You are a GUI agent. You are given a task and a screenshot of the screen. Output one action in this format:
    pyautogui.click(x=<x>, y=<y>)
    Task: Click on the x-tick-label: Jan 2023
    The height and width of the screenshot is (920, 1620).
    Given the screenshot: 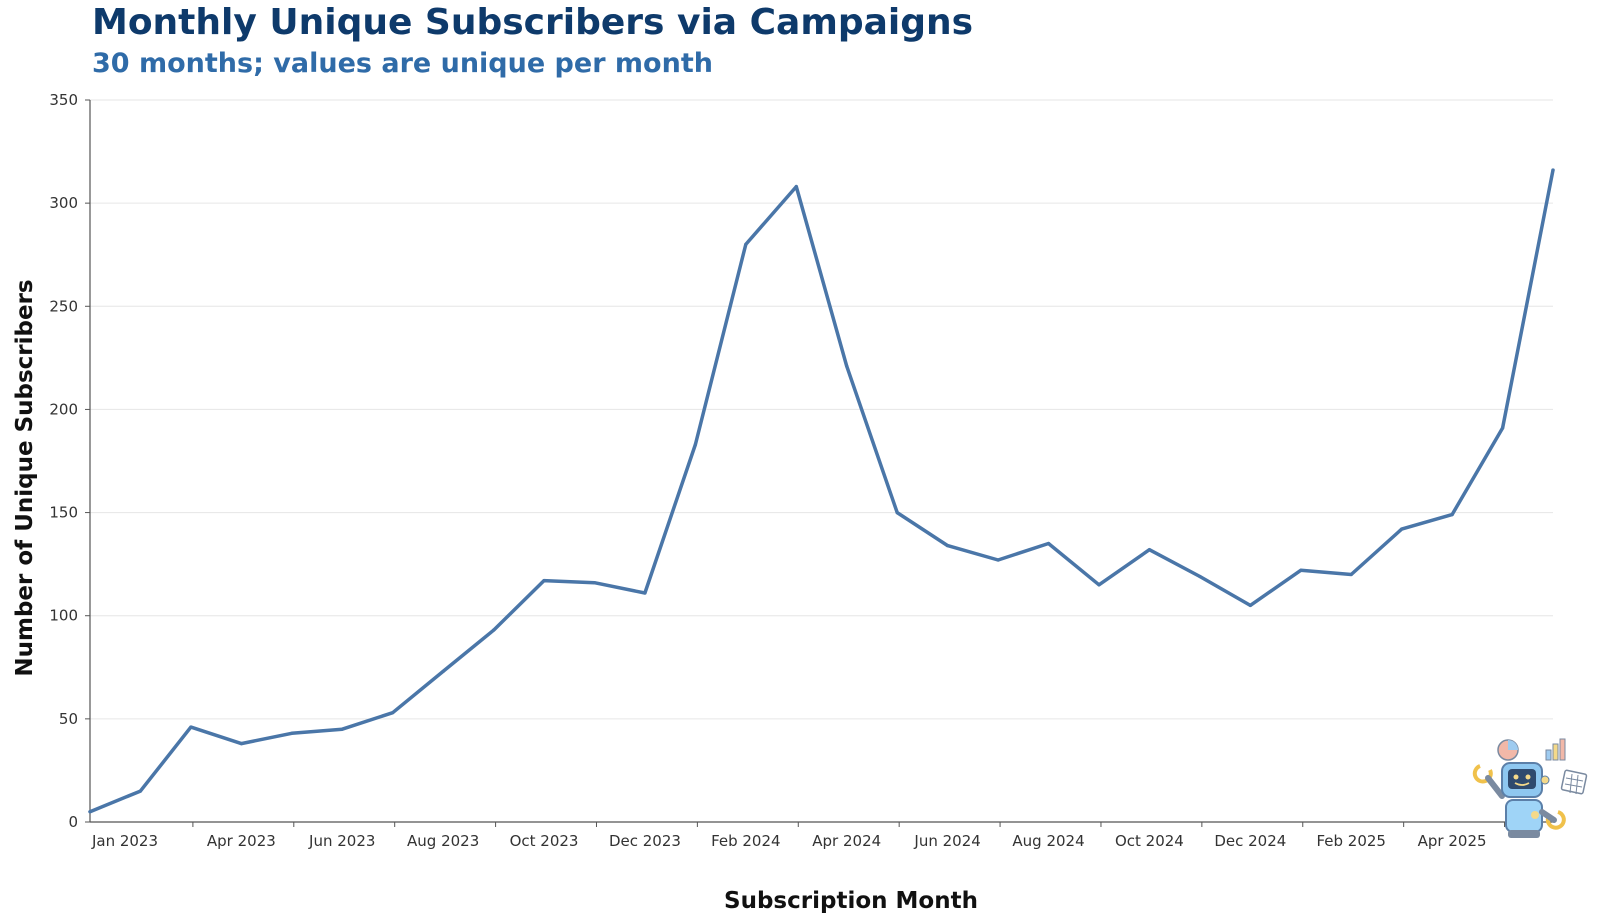 What is the action you would take?
    pyautogui.click(x=124, y=841)
    